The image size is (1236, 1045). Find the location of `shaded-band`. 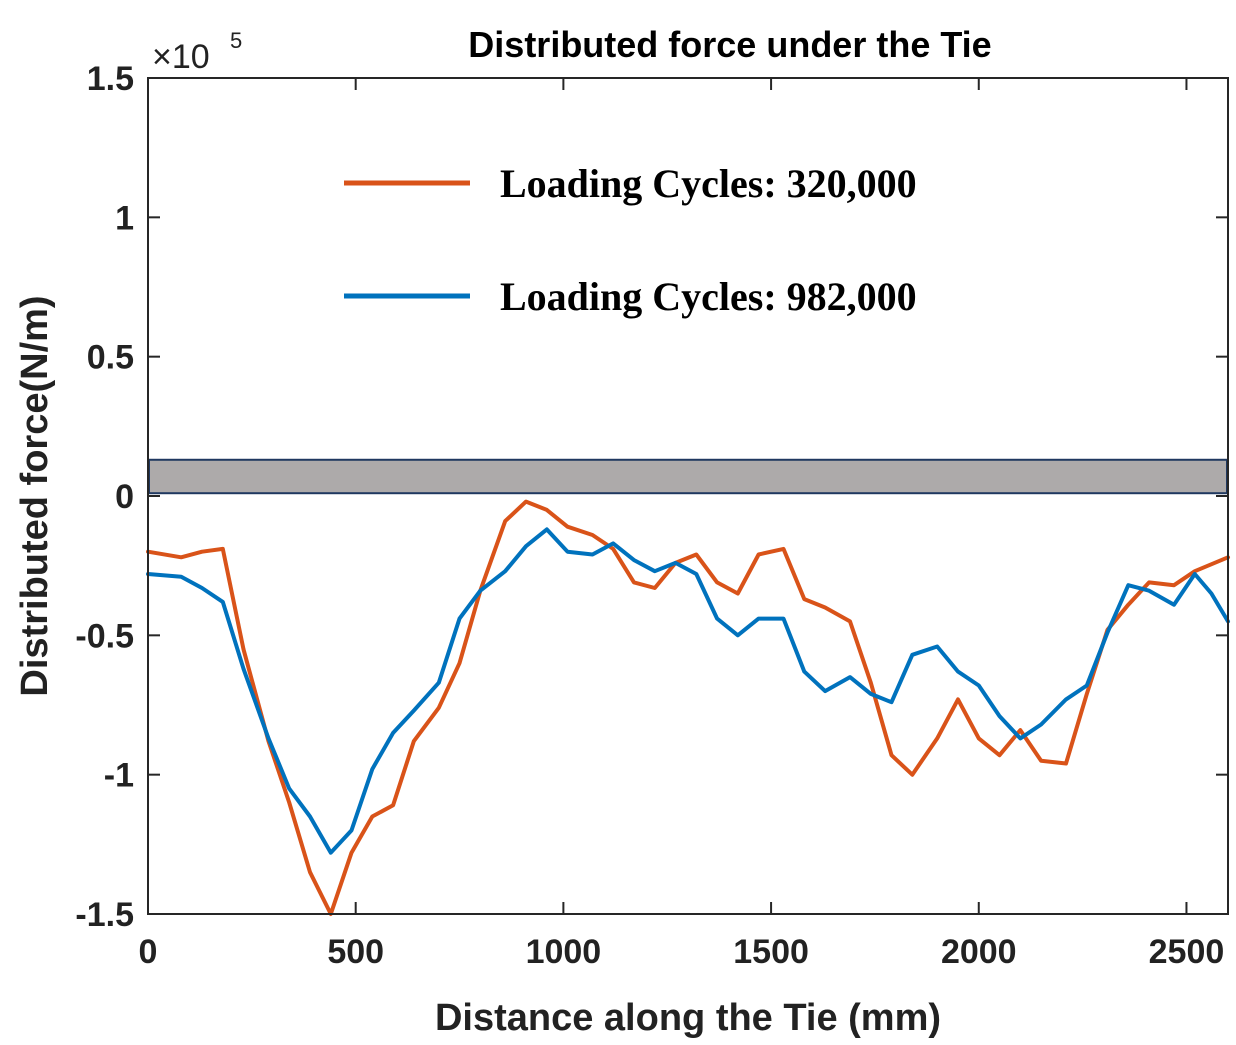

shaded-band is located at coordinates (688, 476).